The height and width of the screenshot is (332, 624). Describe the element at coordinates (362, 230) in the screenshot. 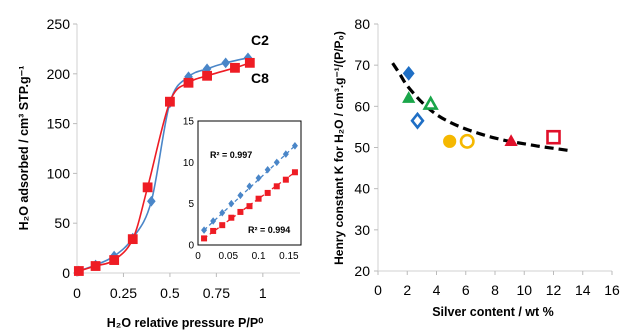

I see `right-y-tick-label: 30` at that location.